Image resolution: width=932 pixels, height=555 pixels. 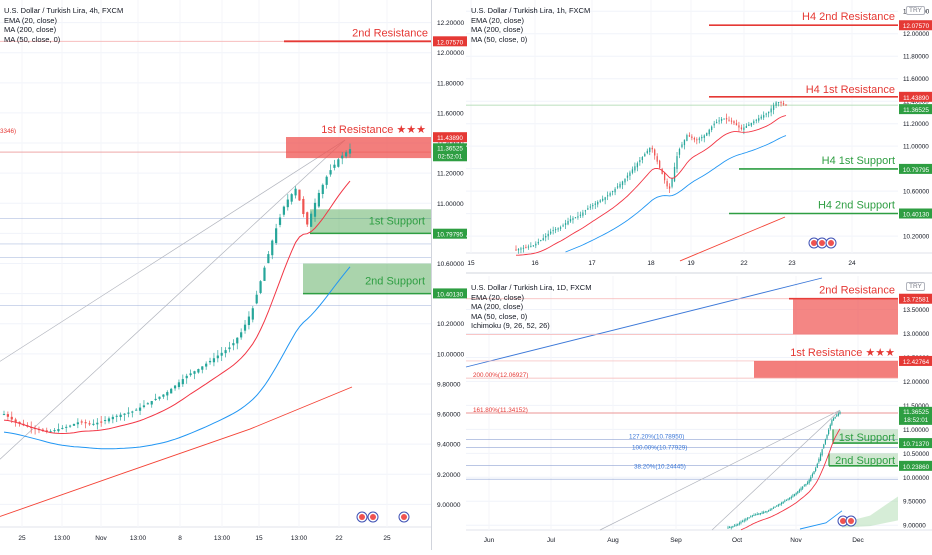 I want to click on x-tick-label: Dec, so click(x=858, y=540).